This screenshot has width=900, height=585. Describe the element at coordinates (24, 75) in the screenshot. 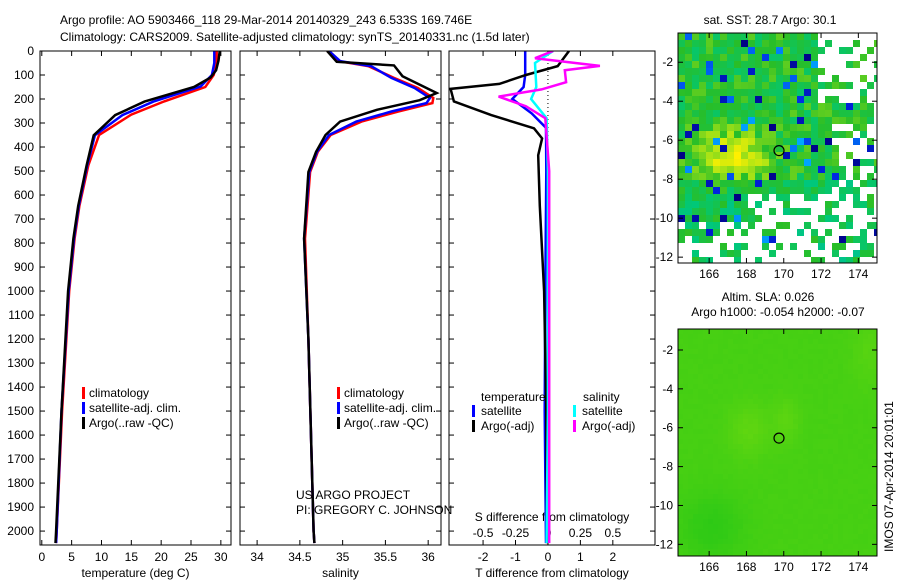

I see `y-tick-label: 100` at that location.